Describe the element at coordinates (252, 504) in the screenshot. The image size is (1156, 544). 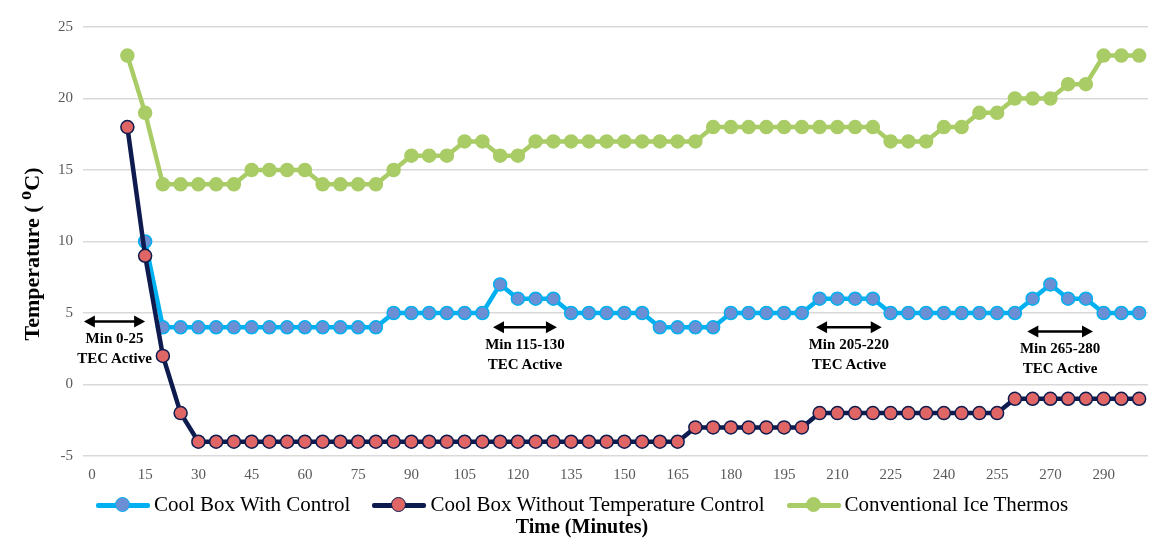
I see `legend-label: Cool Box With Control` at that location.